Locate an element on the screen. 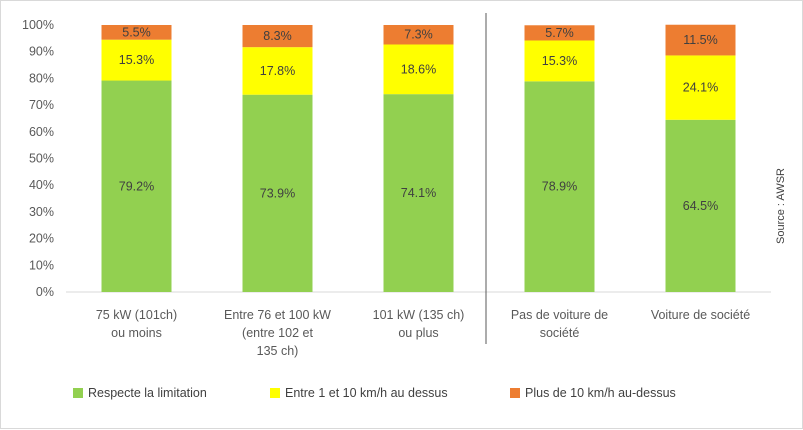 The height and width of the screenshot is (430, 803). y-tick-label: 90% is located at coordinates (41, 52).